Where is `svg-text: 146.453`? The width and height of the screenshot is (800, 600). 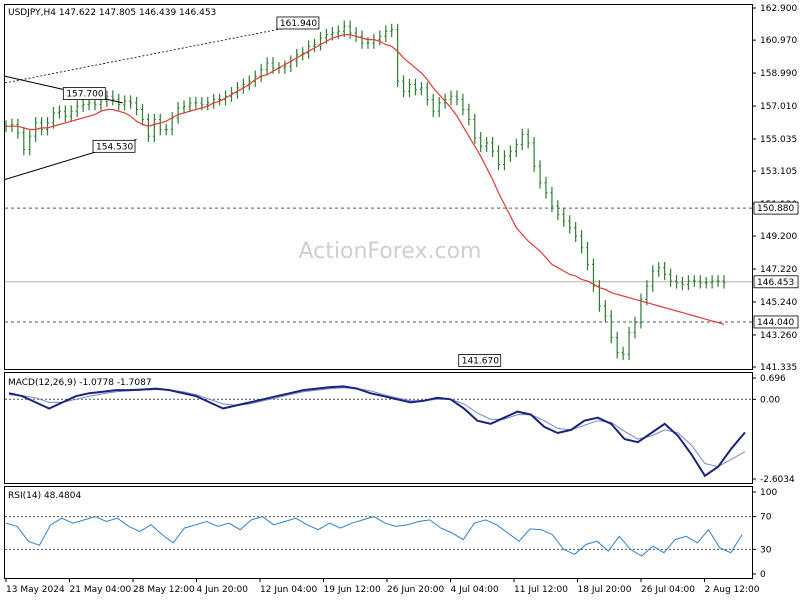 svg-text: 146.453 is located at coordinates (775, 283).